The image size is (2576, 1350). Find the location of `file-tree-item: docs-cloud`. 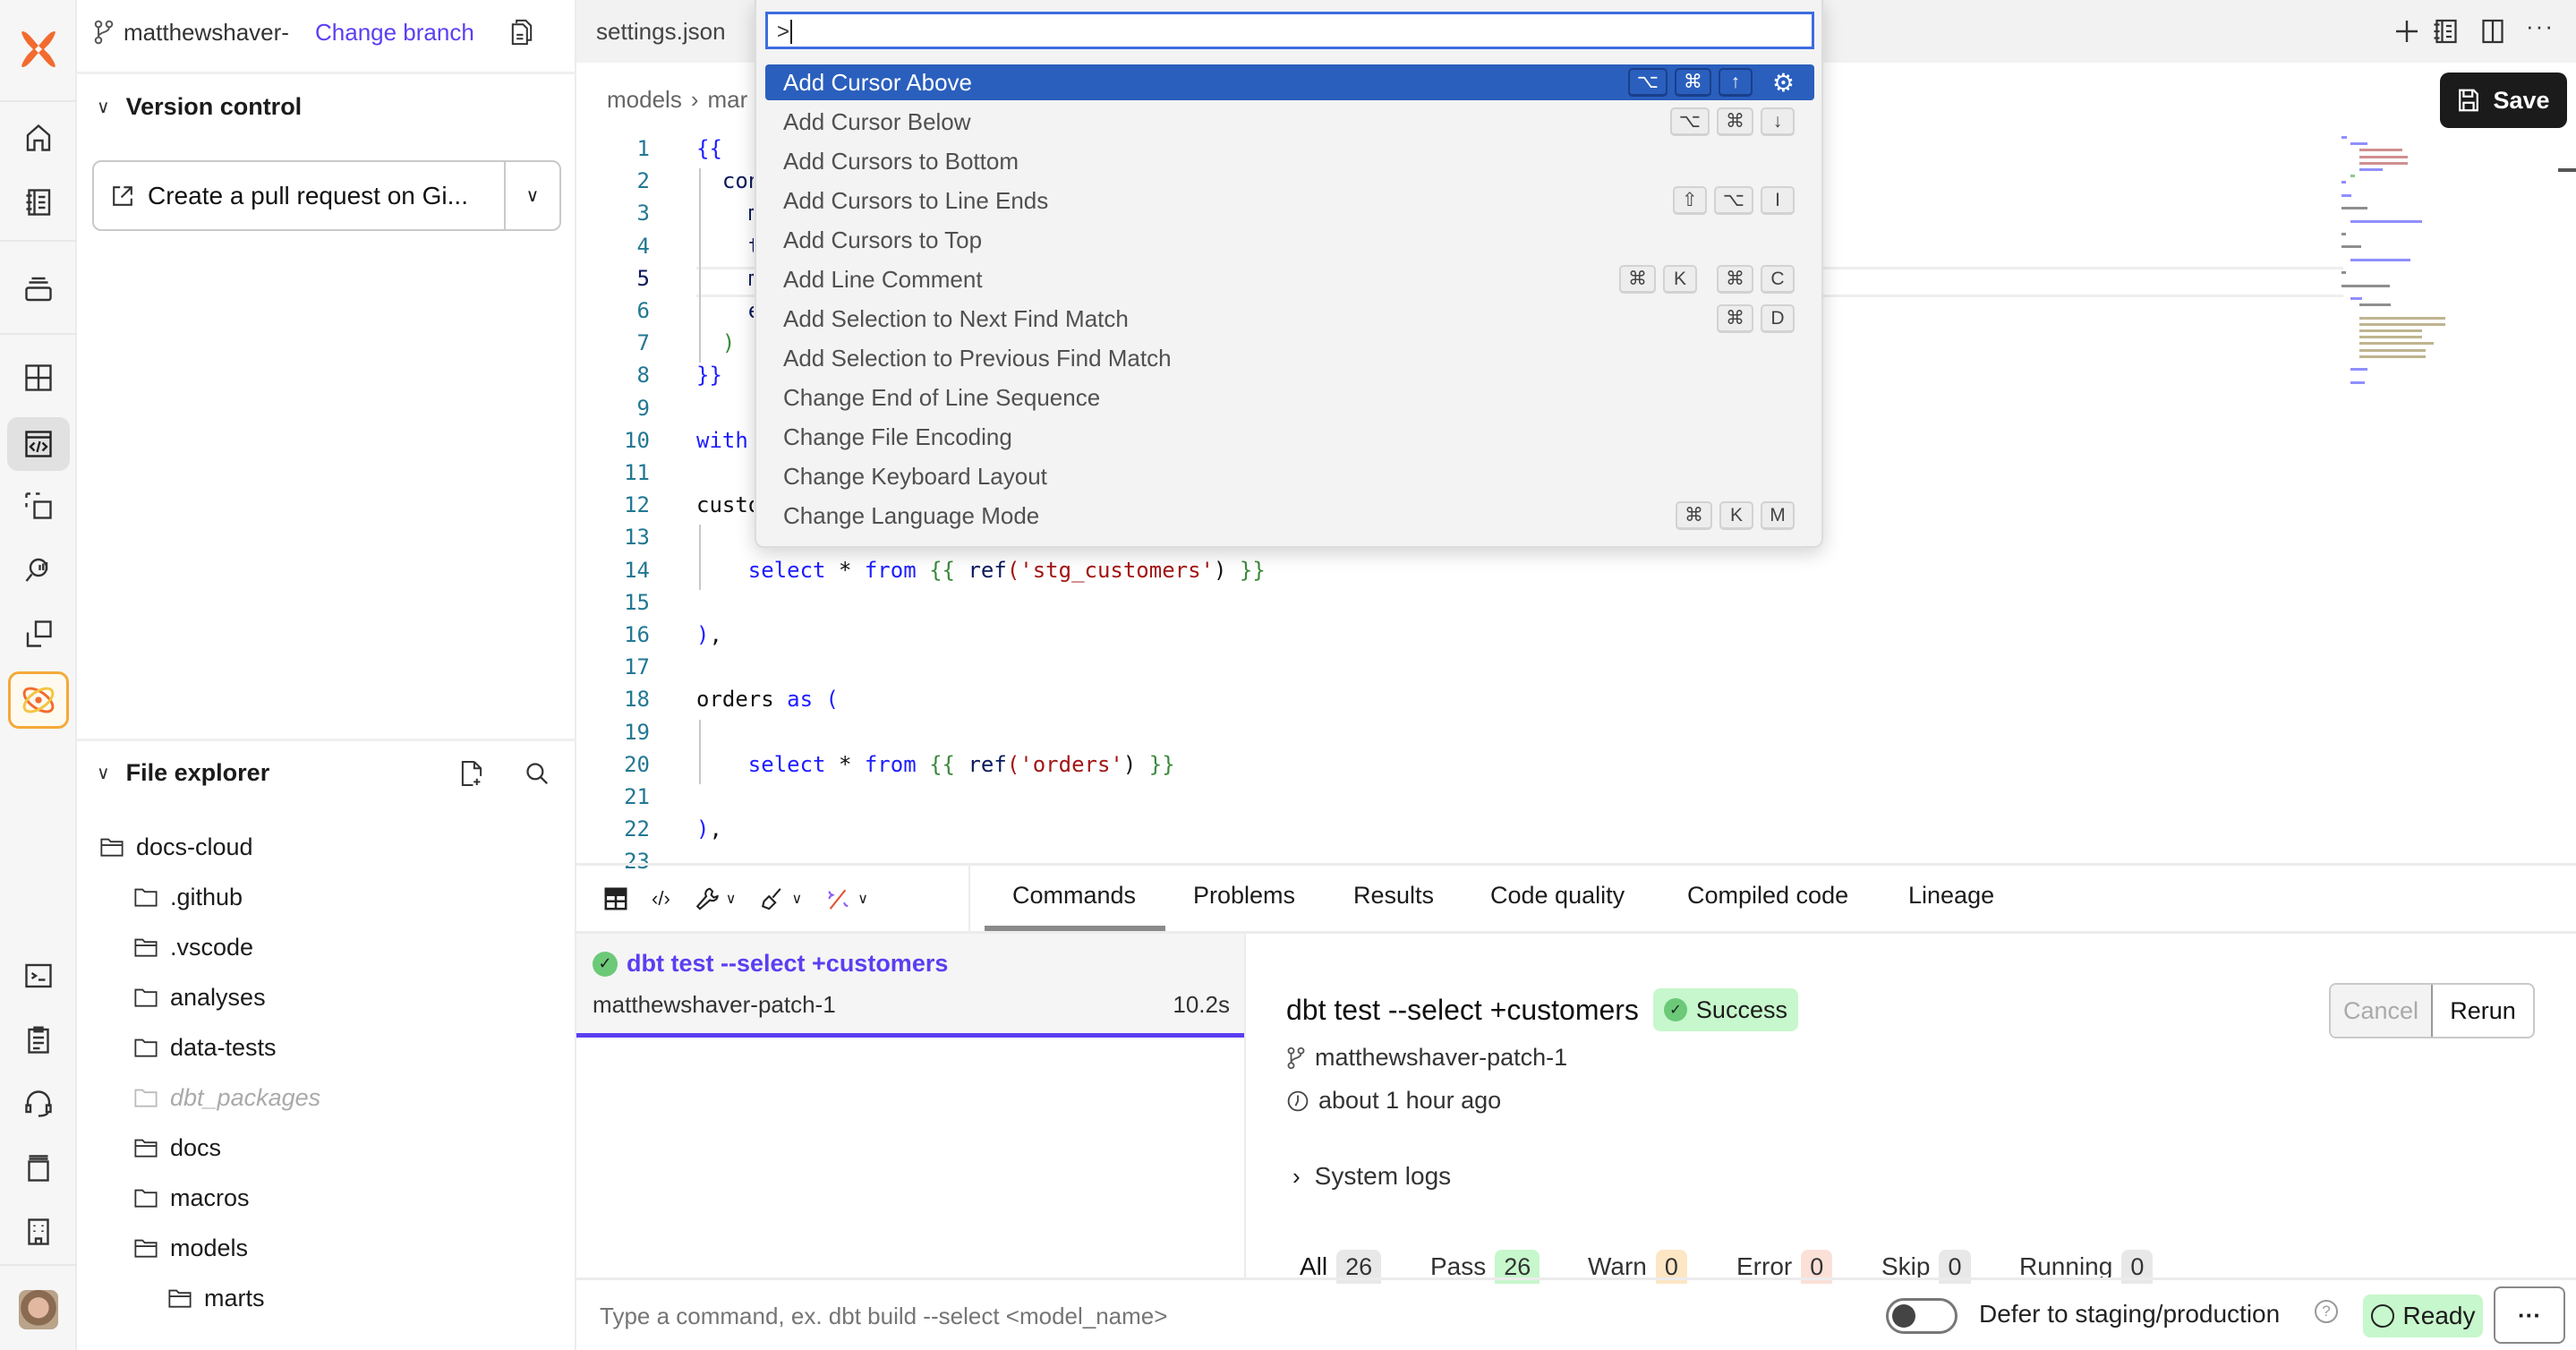

file-tree-item: docs-cloud is located at coordinates (176, 847).